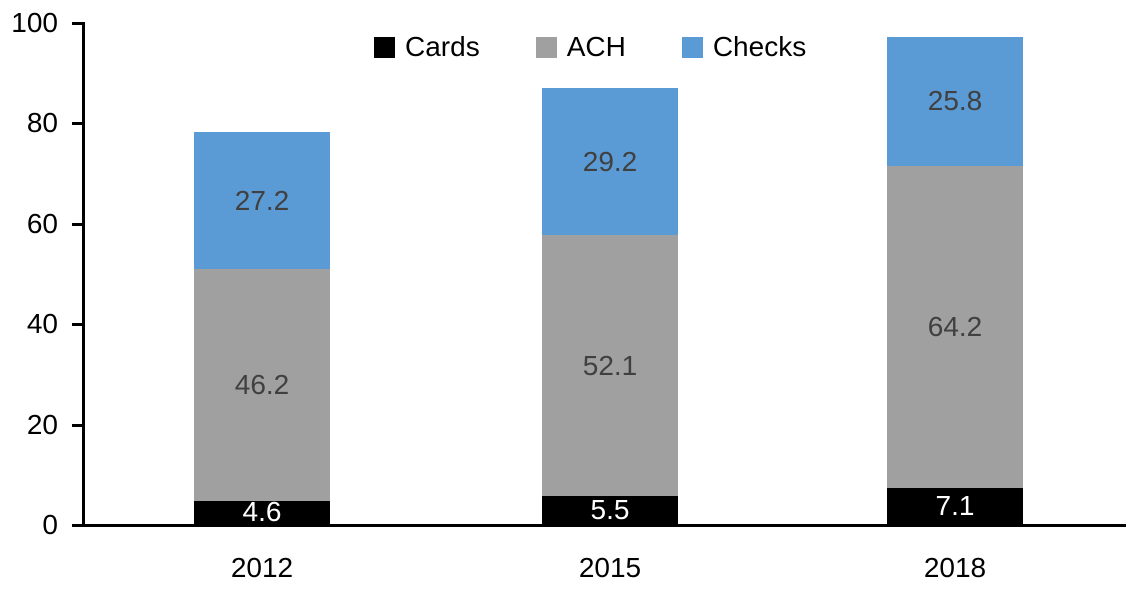 This screenshot has height=599, width=1134. Describe the element at coordinates (50, 524) in the screenshot. I see `y-axis-tick-label: 0` at that location.